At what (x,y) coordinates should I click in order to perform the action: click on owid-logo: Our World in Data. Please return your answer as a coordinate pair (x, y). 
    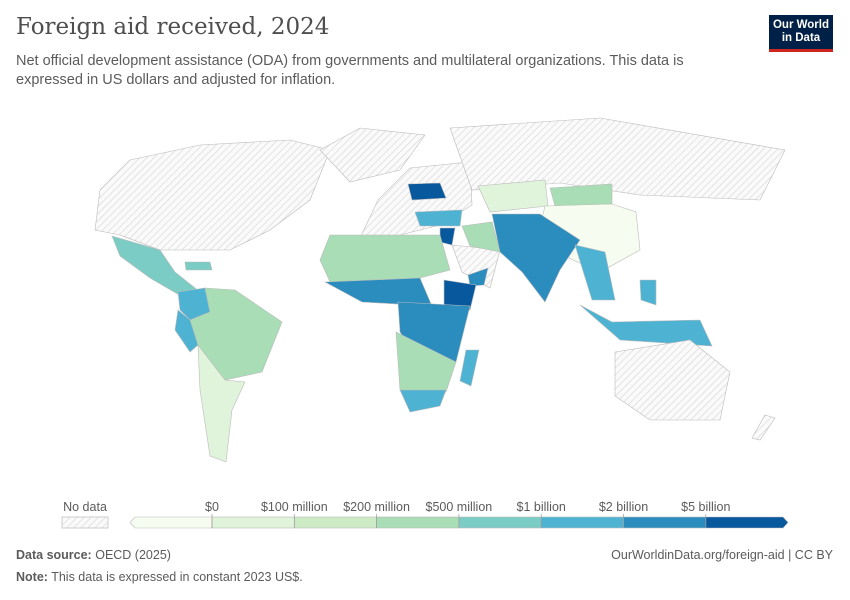
    Looking at the image, I should click on (801, 33).